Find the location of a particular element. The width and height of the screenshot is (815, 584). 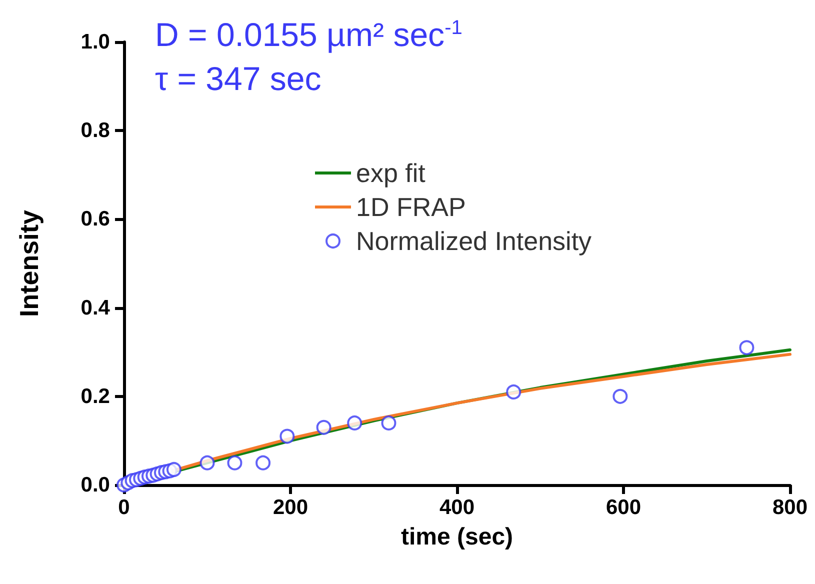

x-tick-label: 200 is located at coordinates (290, 507).